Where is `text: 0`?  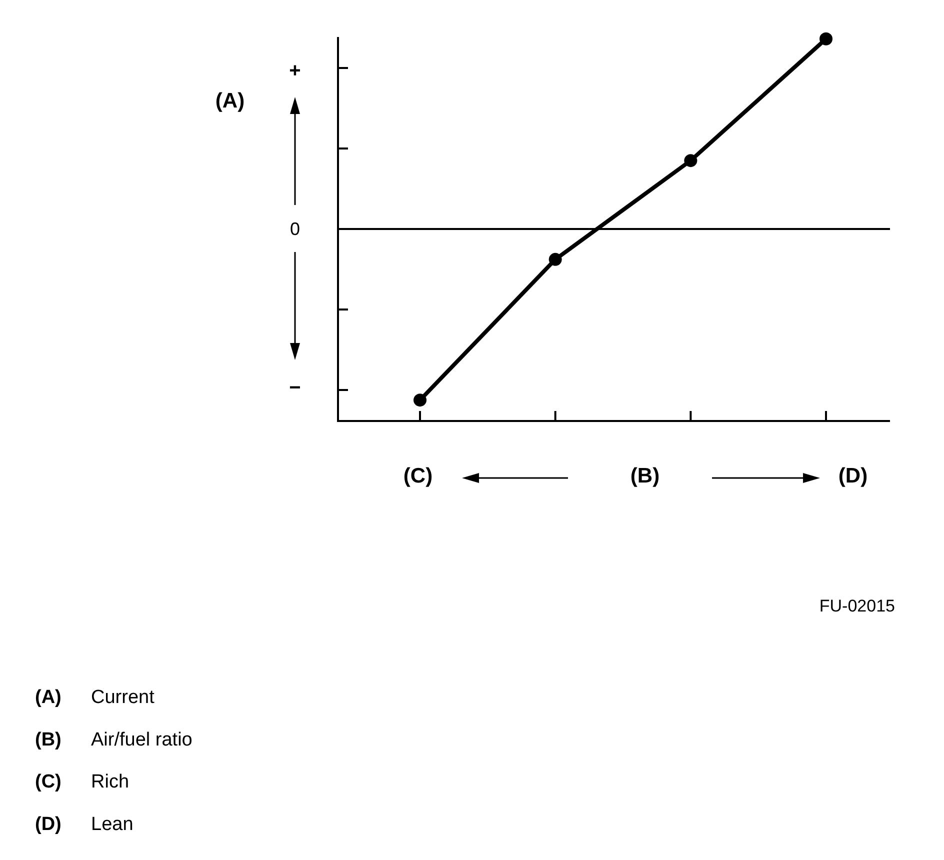
text: 0 is located at coordinates (295, 229).